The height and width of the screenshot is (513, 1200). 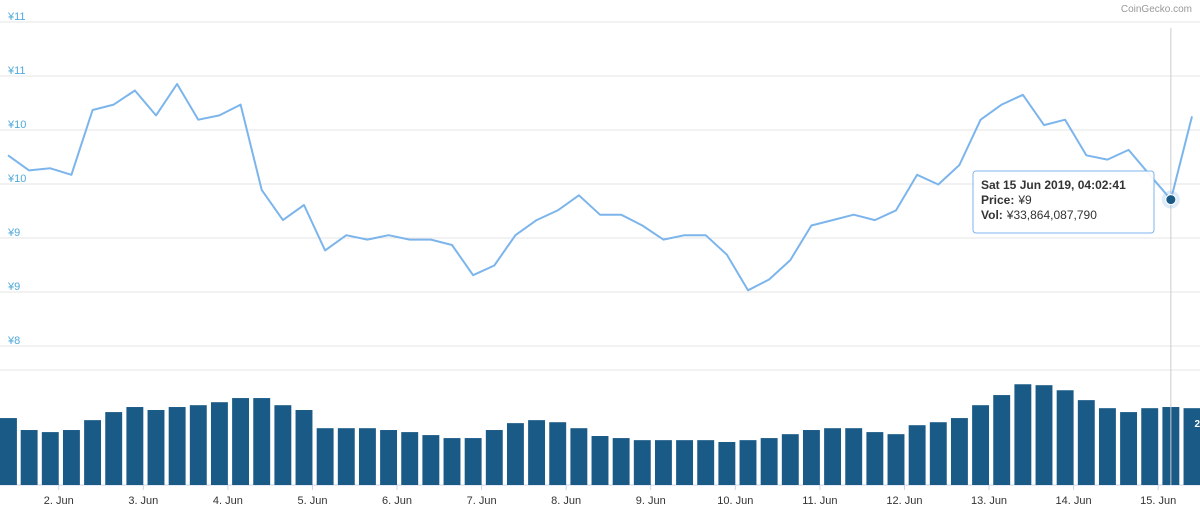 What do you see at coordinates (566, 501) in the screenshot?
I see `x-tick-label: 8. Jun` at bounding box center [566, 501].